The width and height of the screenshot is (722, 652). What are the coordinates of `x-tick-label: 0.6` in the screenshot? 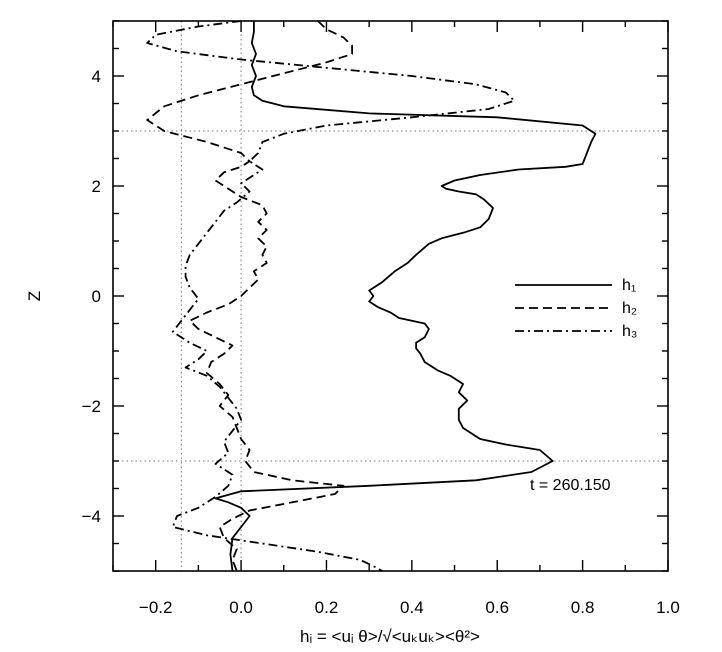 It's located at (497, 607).